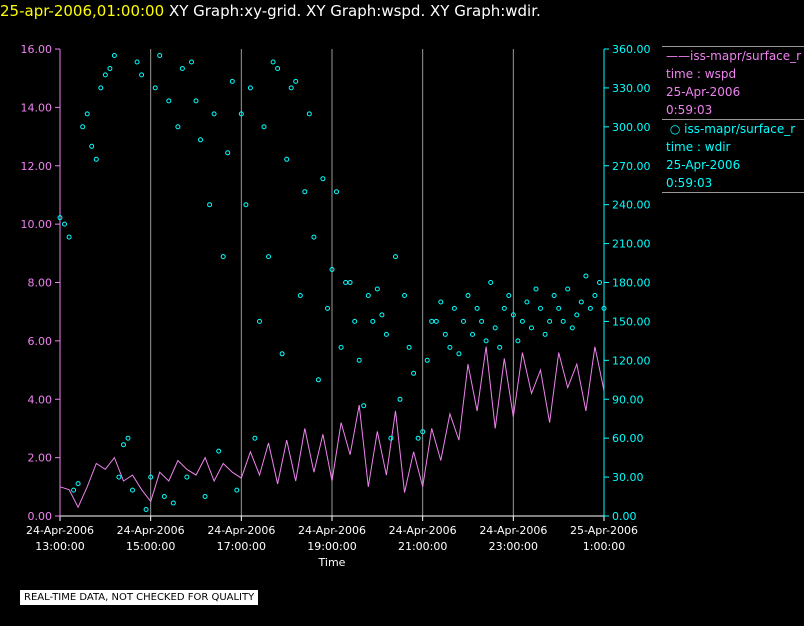 This screenshot has height=626, width=804. What do you see at coordinates (366, 11) in the screenshot?
I see `title-graph-wspd: XY Graph:wspd.` at bounding box center [366, 11].